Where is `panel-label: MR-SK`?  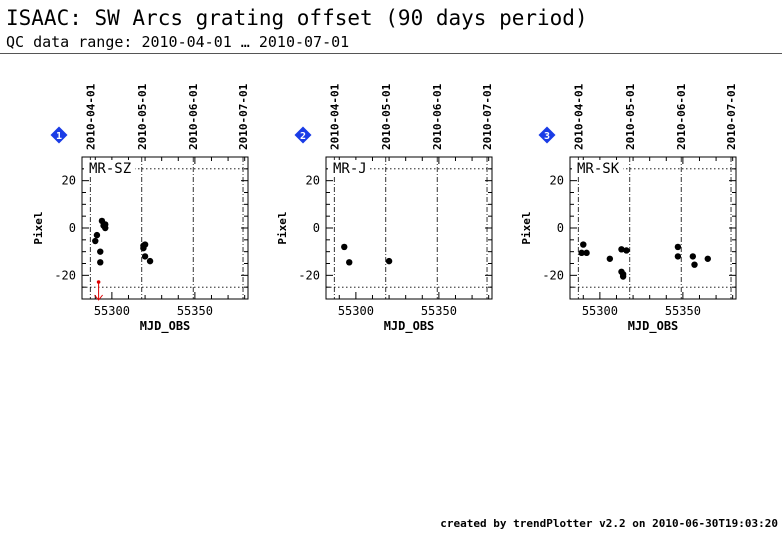 panel-label: MR-SK is located at coordinates (598, 169).